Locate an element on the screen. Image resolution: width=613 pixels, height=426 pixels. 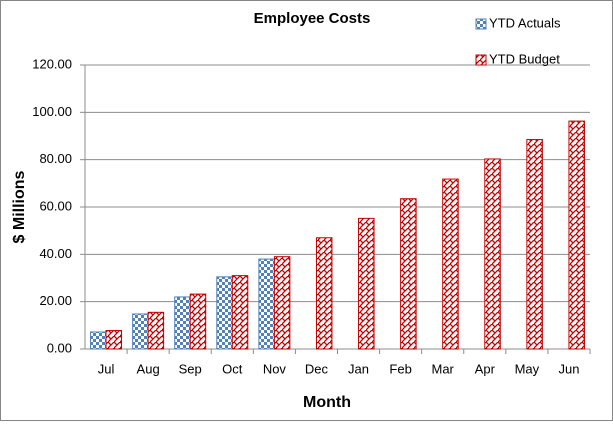
x-tick-label: Jul is located at coordinates (106, 368).